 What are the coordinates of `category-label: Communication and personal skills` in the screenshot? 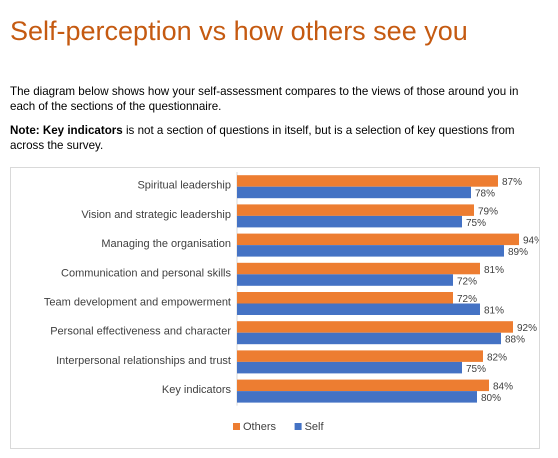 It's located at (146, 273).